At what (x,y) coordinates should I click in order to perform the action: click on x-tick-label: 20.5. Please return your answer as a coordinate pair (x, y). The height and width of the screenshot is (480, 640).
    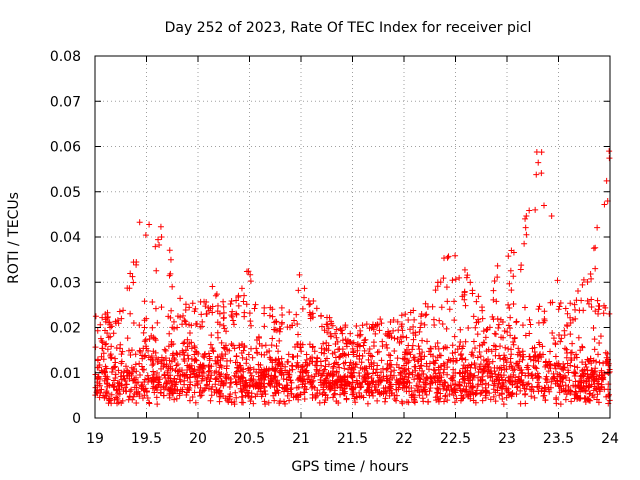
    Looking at the image, I should click on (249, 439).